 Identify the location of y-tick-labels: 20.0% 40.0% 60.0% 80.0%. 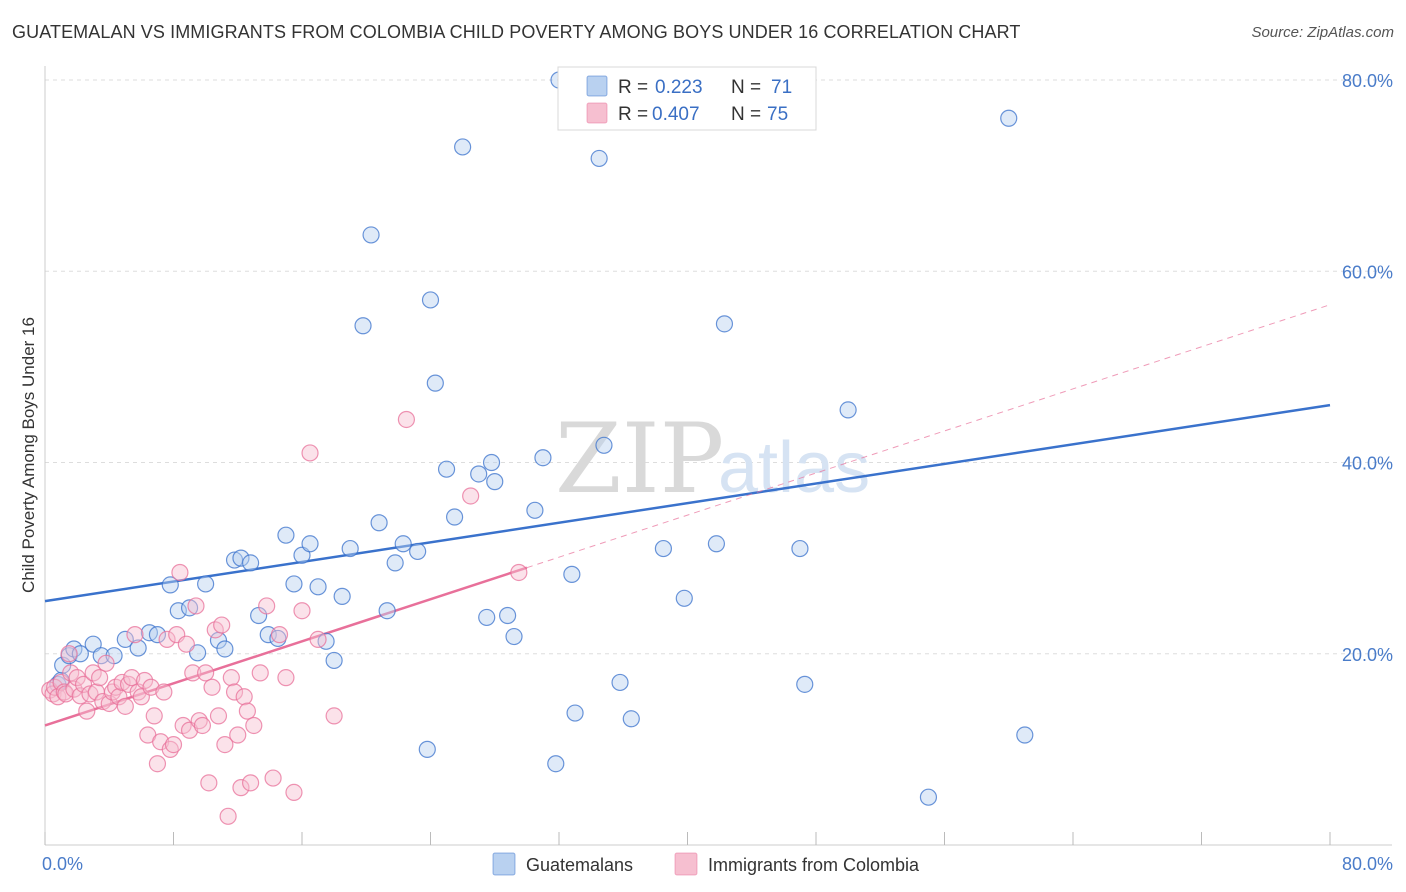
(1367, 368).